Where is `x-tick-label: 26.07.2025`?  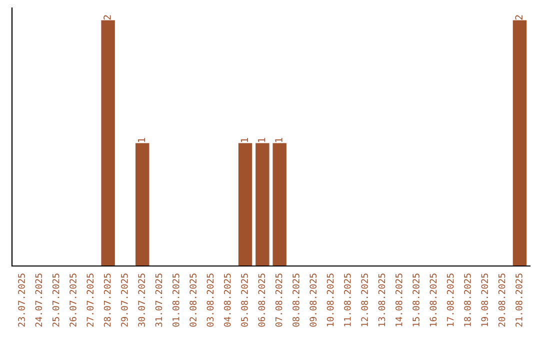 x-tick-label: 26.07.2025 is located at coordinates (73, 300).